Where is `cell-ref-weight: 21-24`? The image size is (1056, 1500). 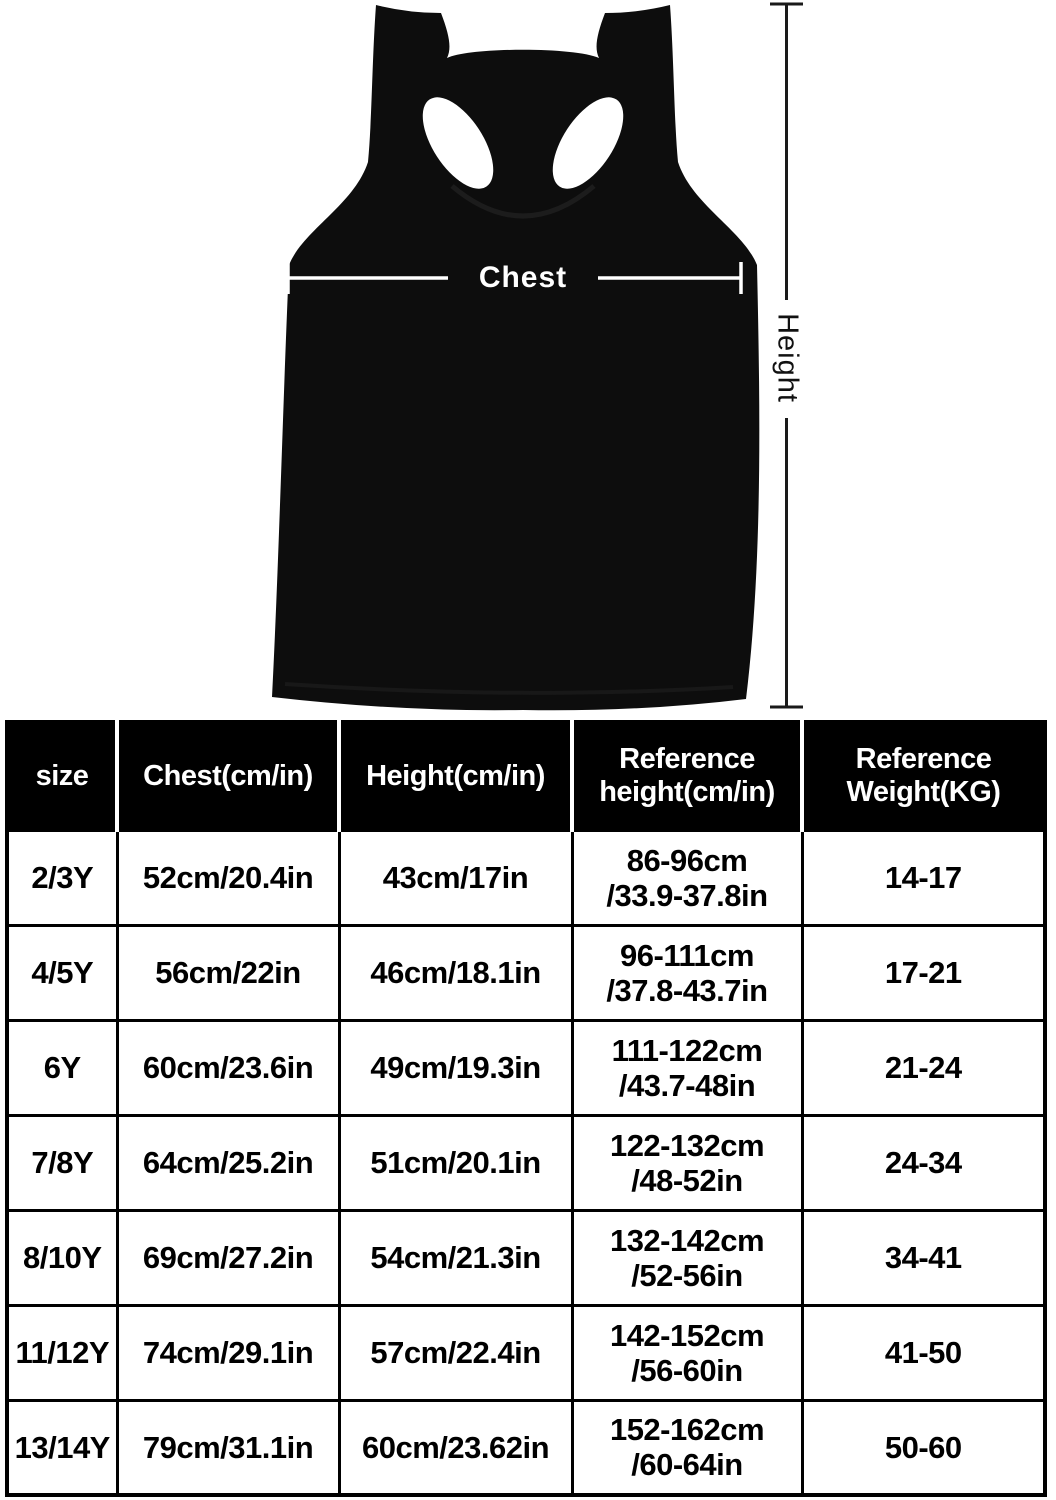
cell-ref-weight: 21-24 is located at coordinates (923, 1067).